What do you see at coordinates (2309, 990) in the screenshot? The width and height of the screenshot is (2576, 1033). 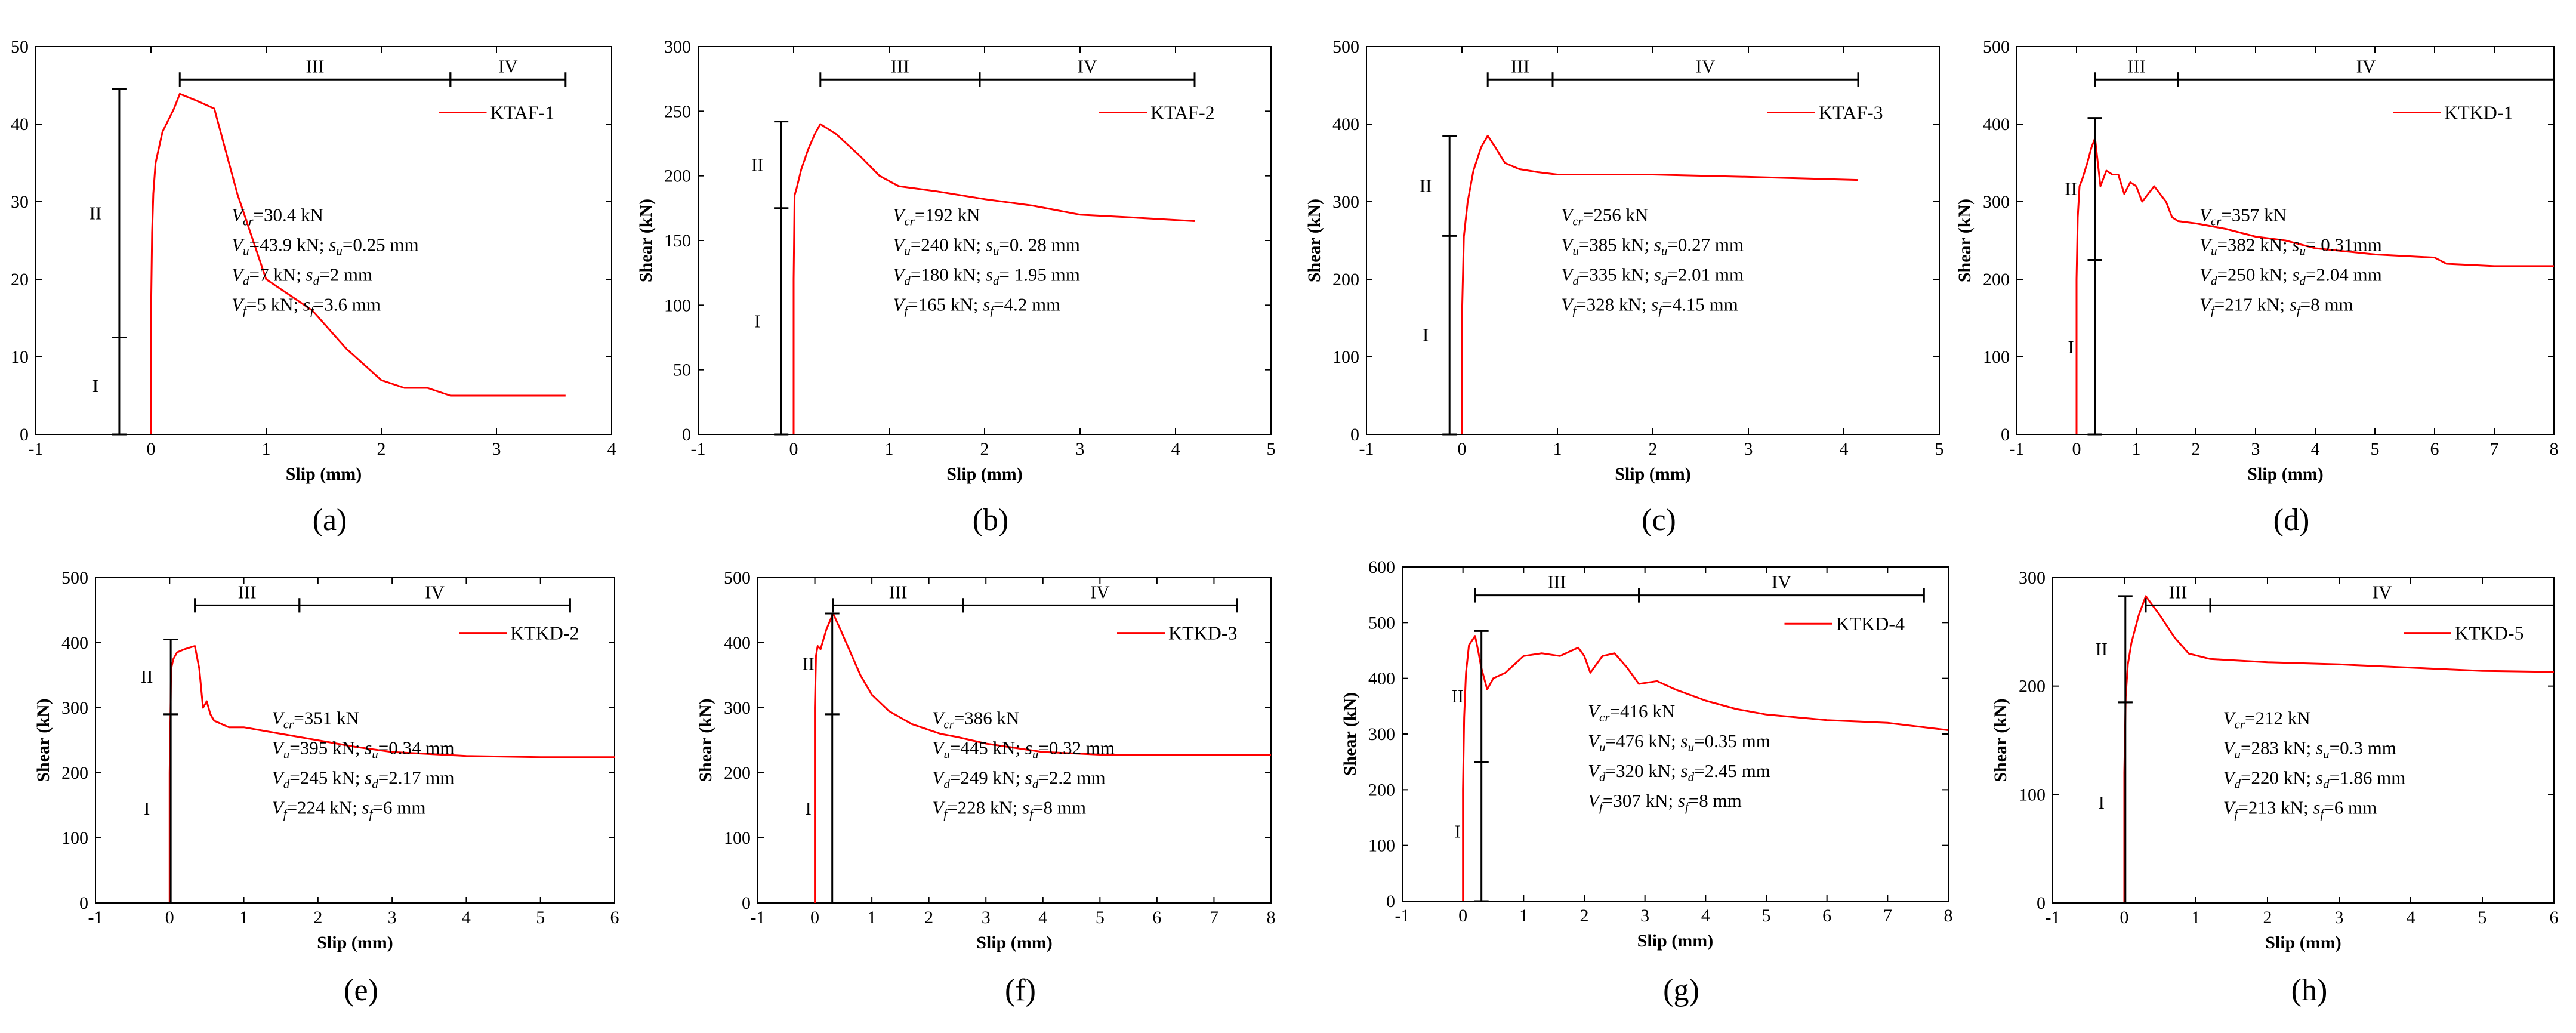 I see `panel-label: (h)` at bounding box center [2309, 990].